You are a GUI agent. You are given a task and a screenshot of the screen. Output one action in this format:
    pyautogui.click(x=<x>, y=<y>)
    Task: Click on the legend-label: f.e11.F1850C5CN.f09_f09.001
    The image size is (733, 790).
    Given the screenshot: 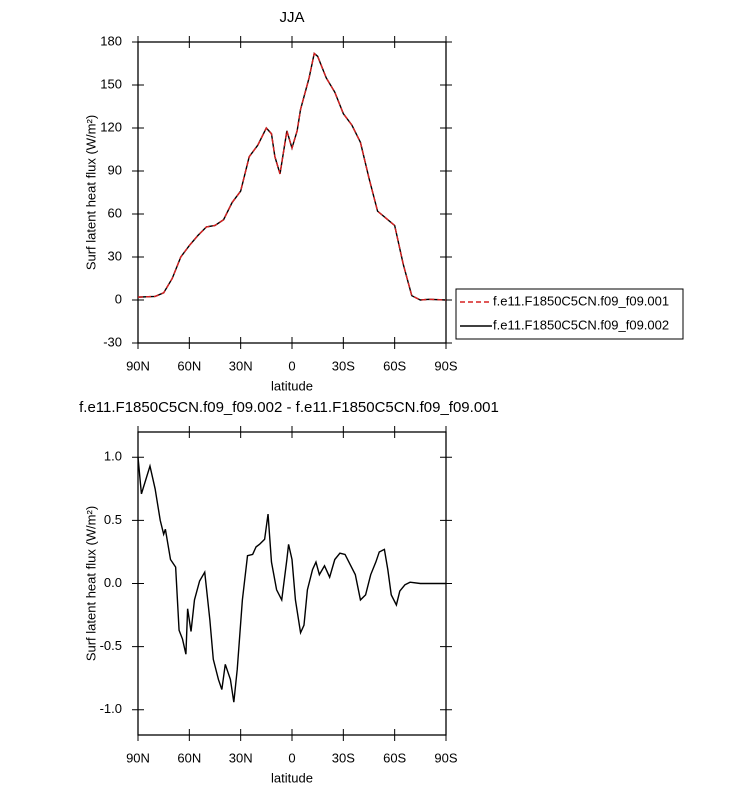 What is the action you would take?
    pyautogui.click(x=581, y=300)
    